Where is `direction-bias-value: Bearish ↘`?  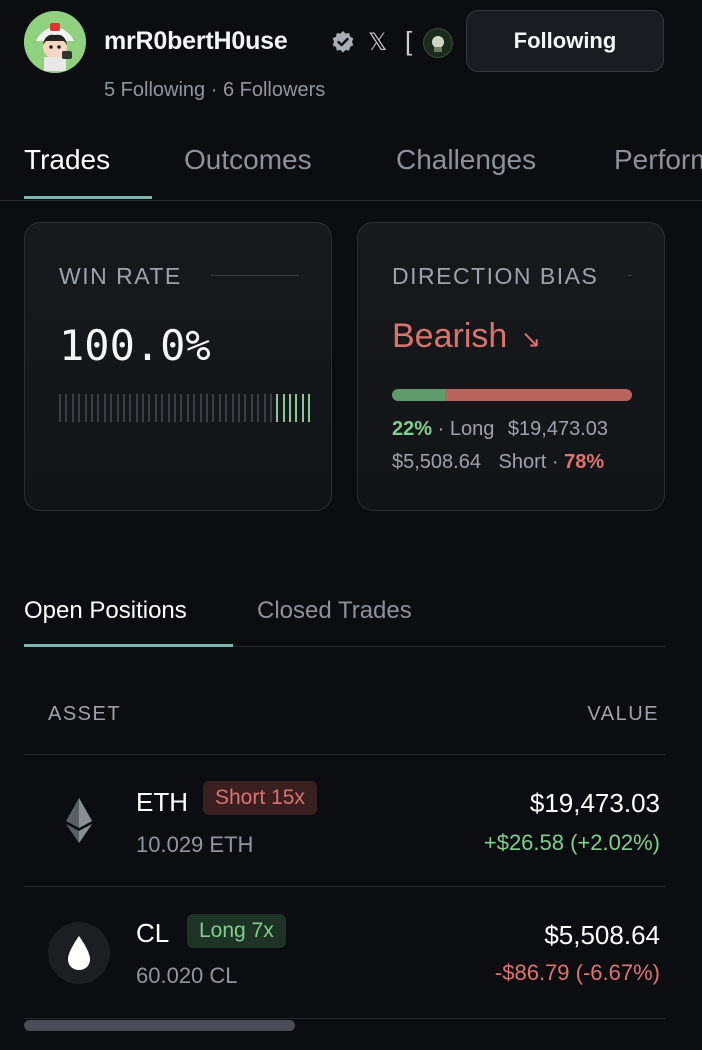 direction-bias-value: Bearish ↘ is located at coordinates (466, 336).